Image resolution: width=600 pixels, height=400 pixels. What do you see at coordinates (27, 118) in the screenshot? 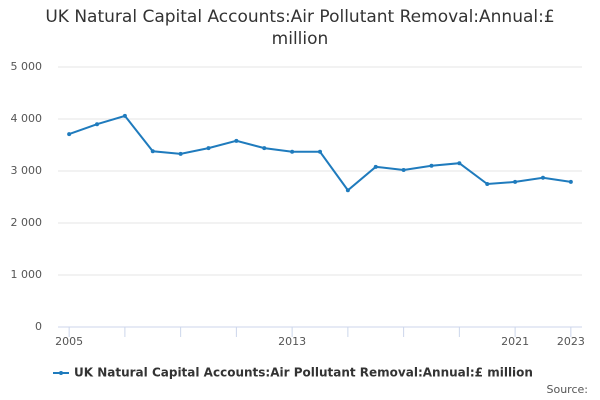
I see `y-tick-label: 4 000` at bounding box center [27, 118].